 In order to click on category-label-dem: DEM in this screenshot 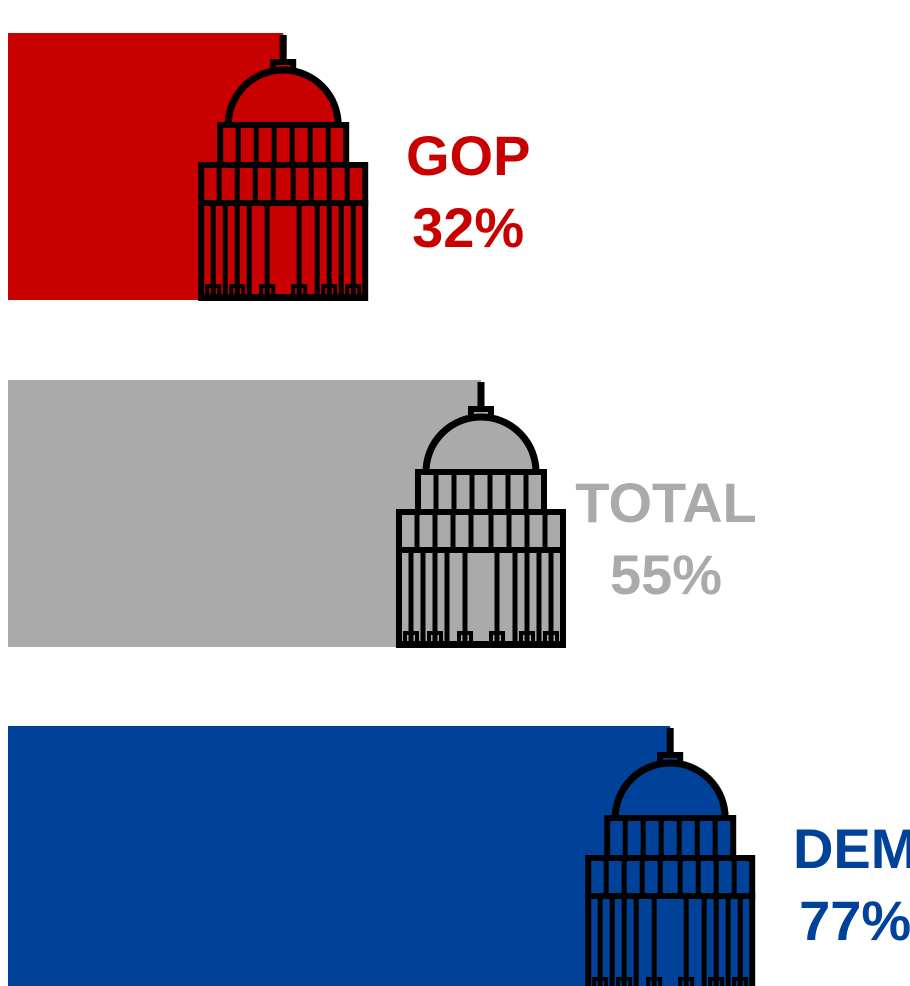, I will do `click(851, 848)`.